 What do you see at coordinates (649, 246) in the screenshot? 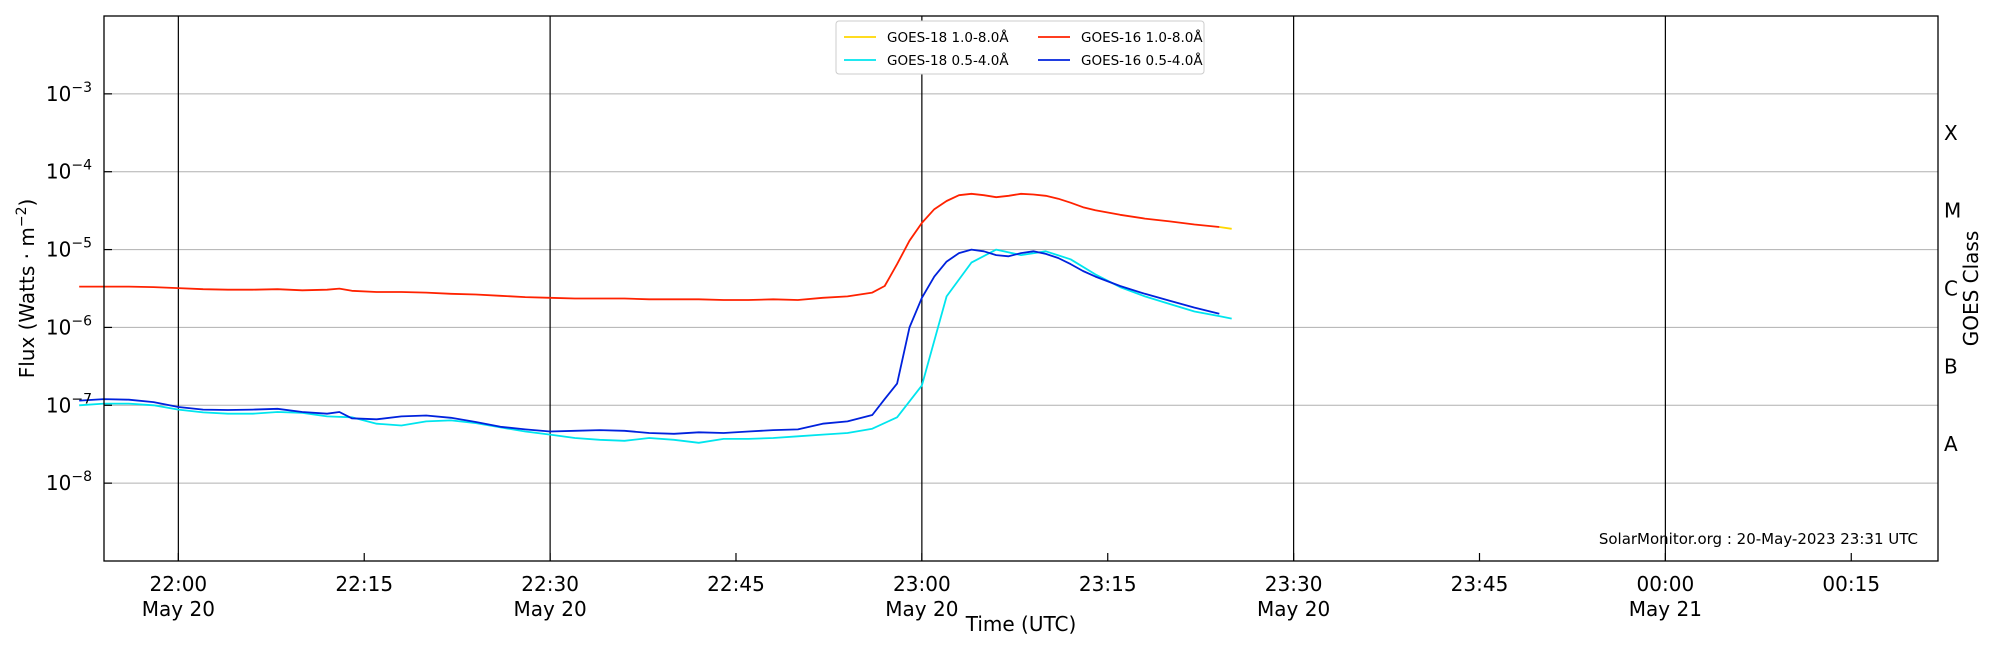
I see `series-line-goes-16-1-0-8-0-` at bounding box center [649, 246].